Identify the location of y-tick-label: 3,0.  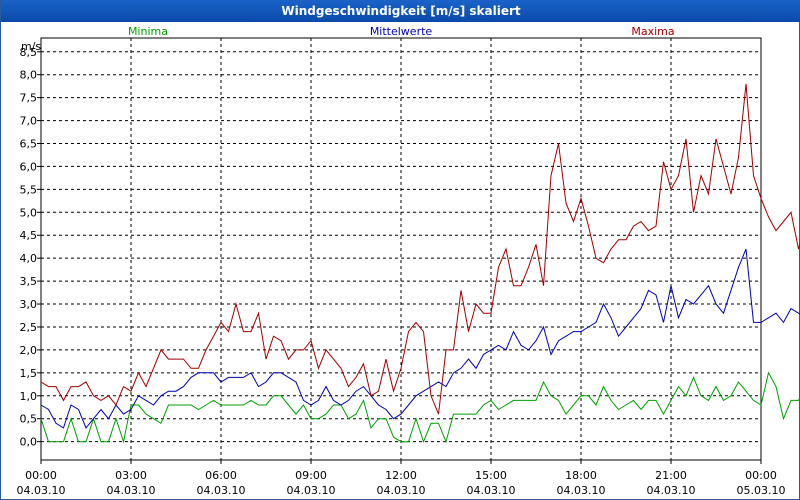
(29, 304).